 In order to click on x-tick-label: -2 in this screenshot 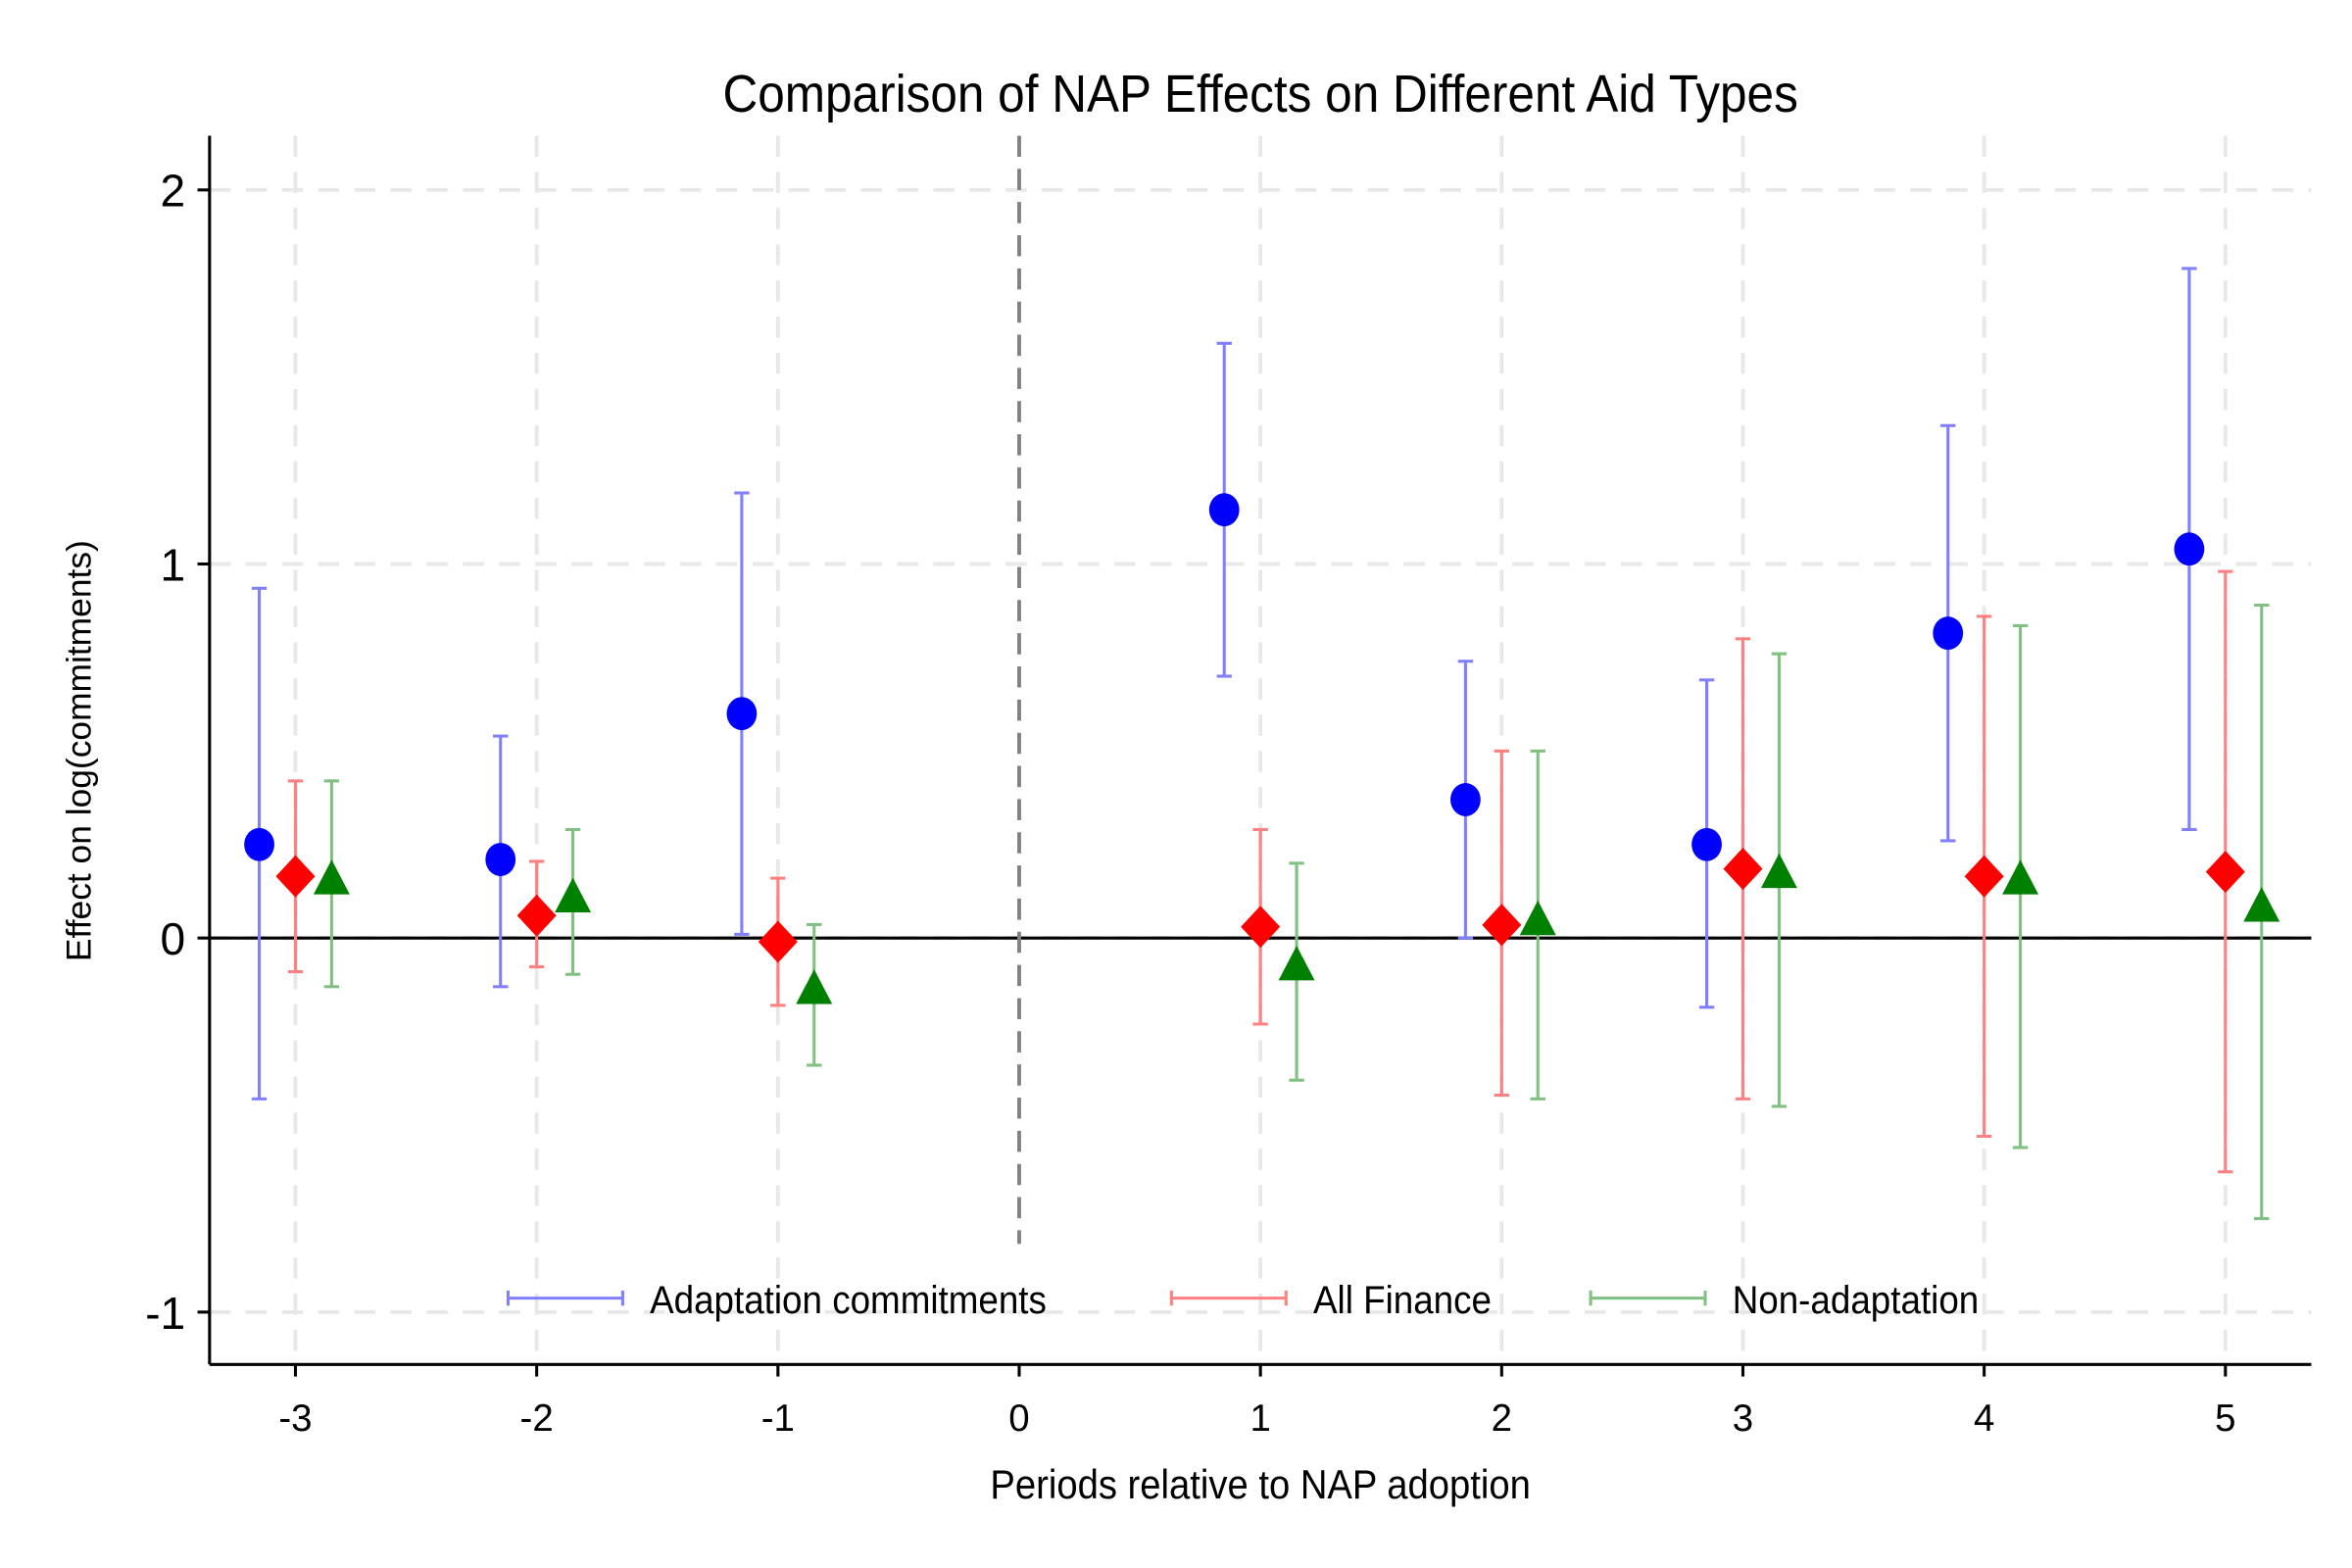, I will do `click(537, 1418)`.